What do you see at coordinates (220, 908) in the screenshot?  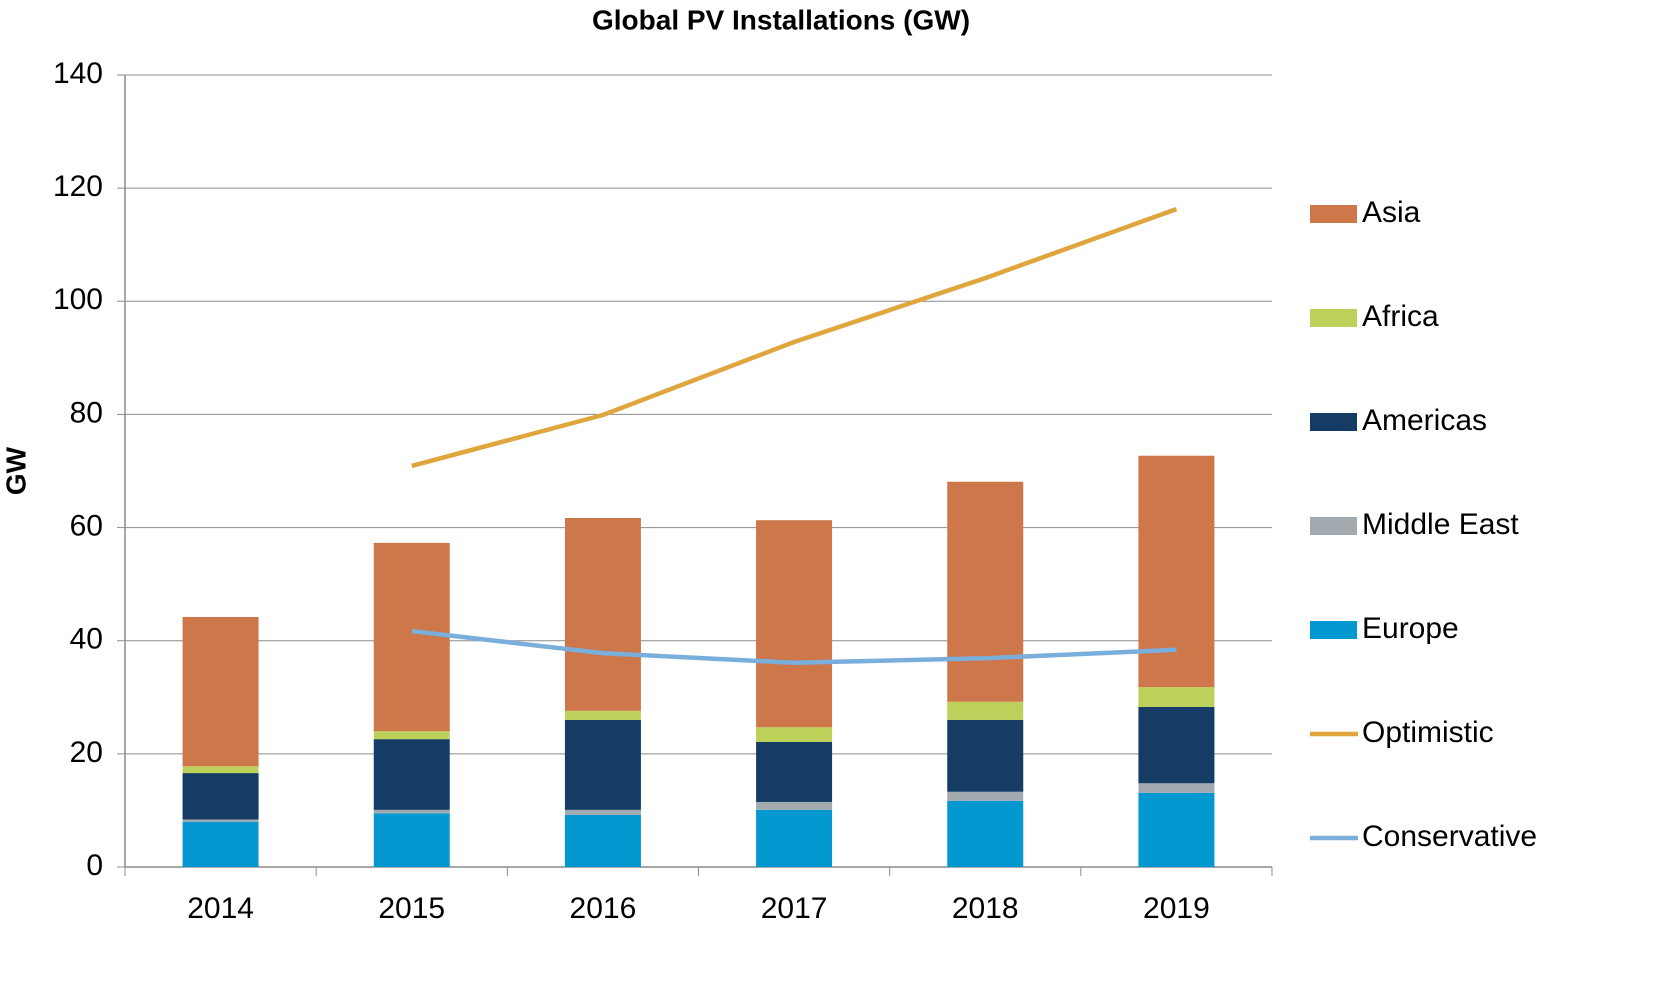 I see `x-tick-label: 2014` at bounding box center [220, 908].